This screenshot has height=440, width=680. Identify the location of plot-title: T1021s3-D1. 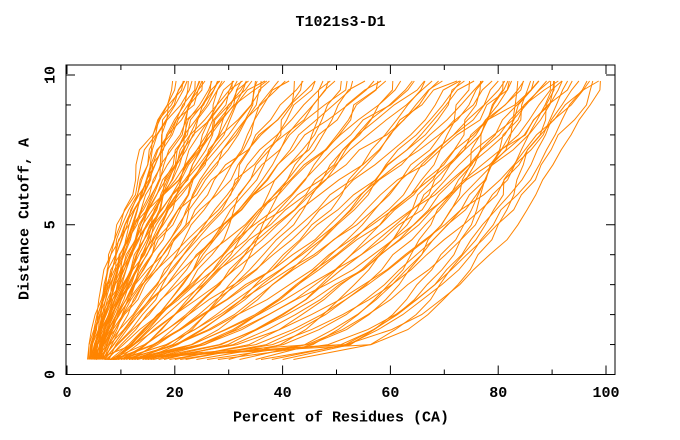
(340, 22).